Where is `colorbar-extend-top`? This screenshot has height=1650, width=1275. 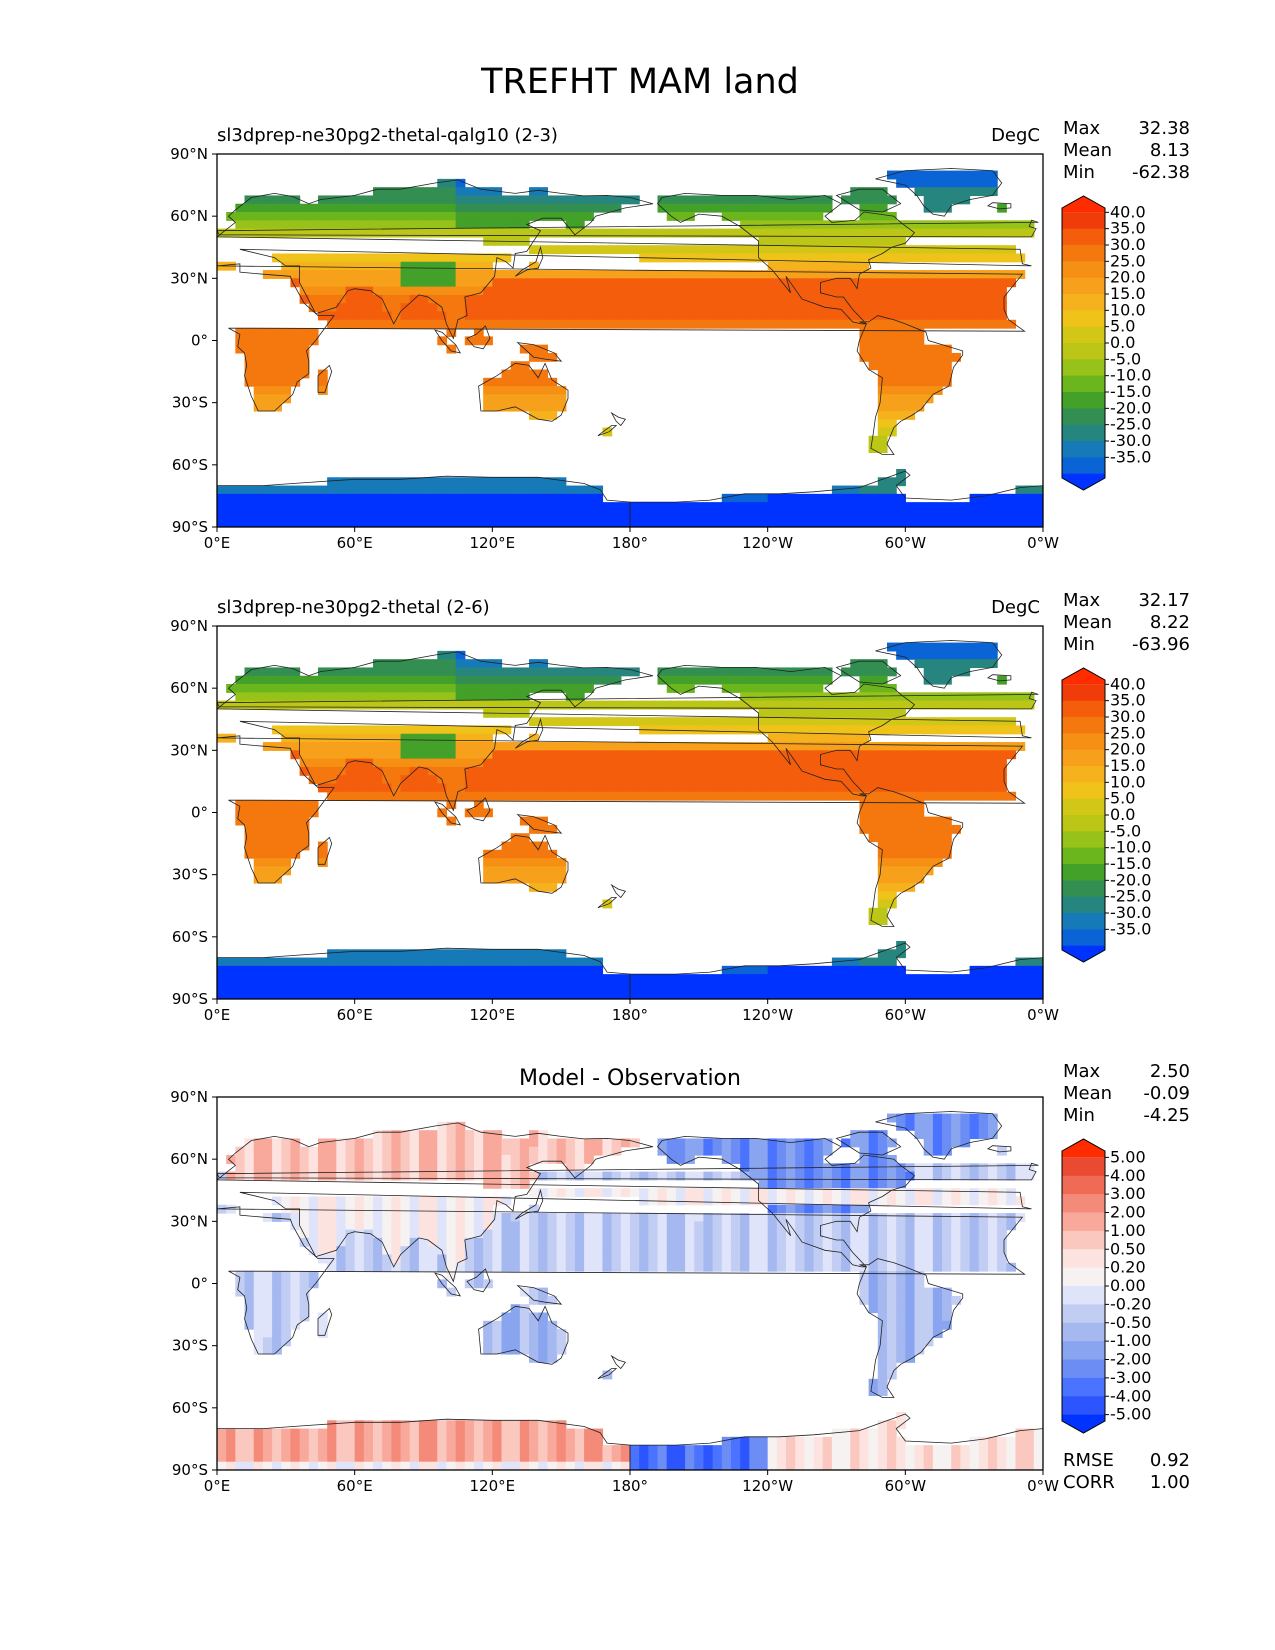
colorbar-extend-top is located at coordinates (1083, 676).